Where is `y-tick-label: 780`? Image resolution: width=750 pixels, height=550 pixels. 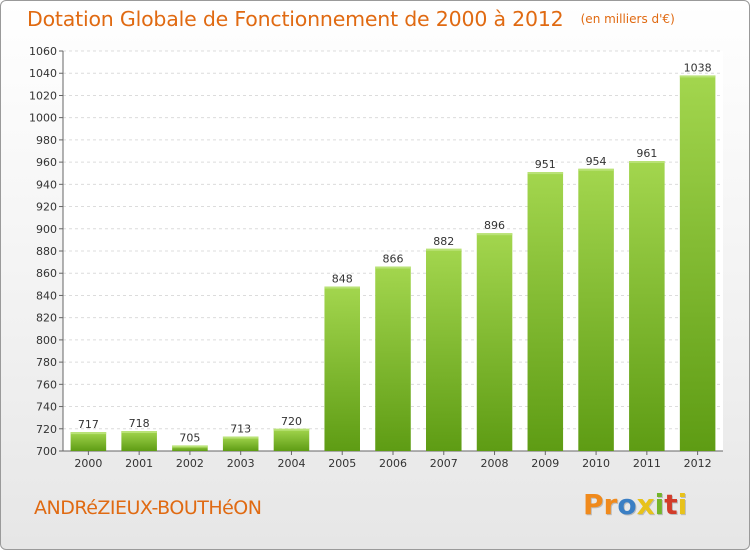
y-tick-label: 780 is located at coordinates (46, 362).